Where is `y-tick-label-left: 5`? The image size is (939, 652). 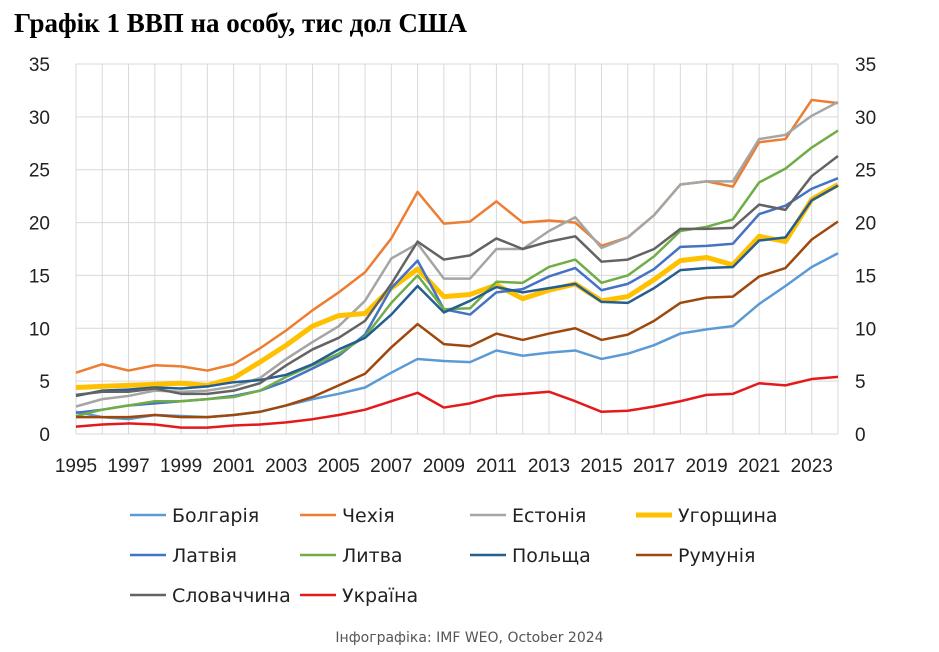 y-tick-label-left: 5 is located at coordinates (44, 382).